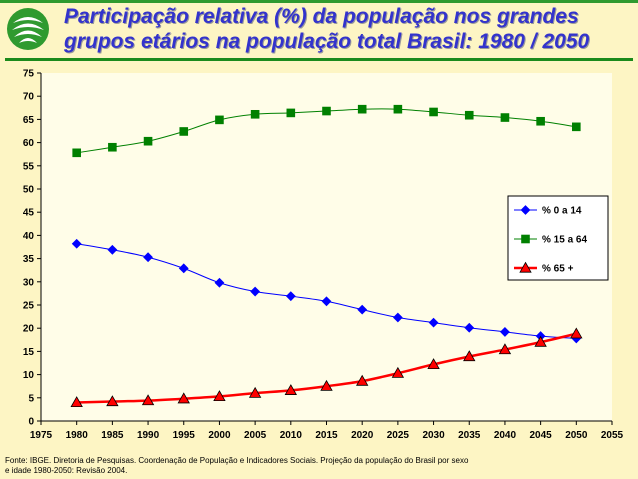  What do you see at coordinates (29, 259) in the screenshot?
I see `y-tick-label: 35` at bounding box center [29, 259].